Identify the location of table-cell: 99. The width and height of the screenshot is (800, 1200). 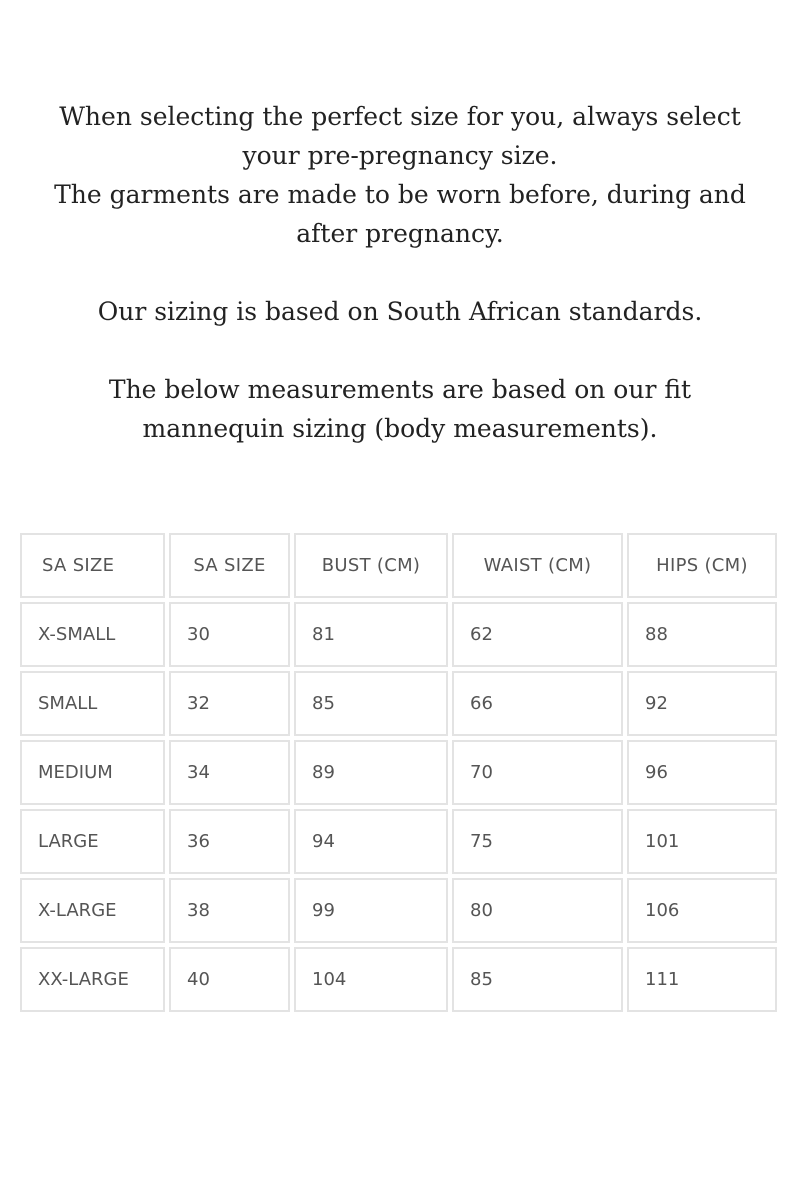
(371, 910).